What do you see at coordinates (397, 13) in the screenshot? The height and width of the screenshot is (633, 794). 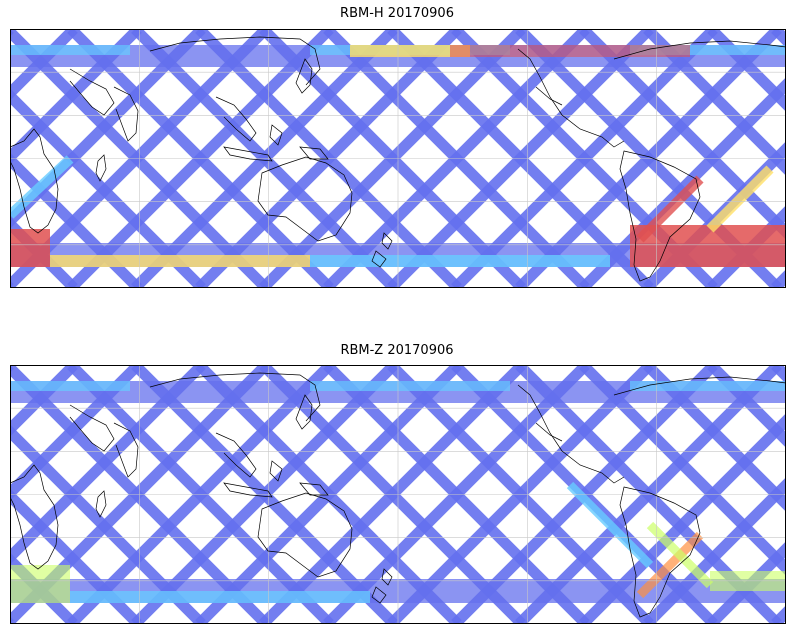 I see `panel-title-rbm-h: RBM-H 20170906` at bounding box center [397, 13].